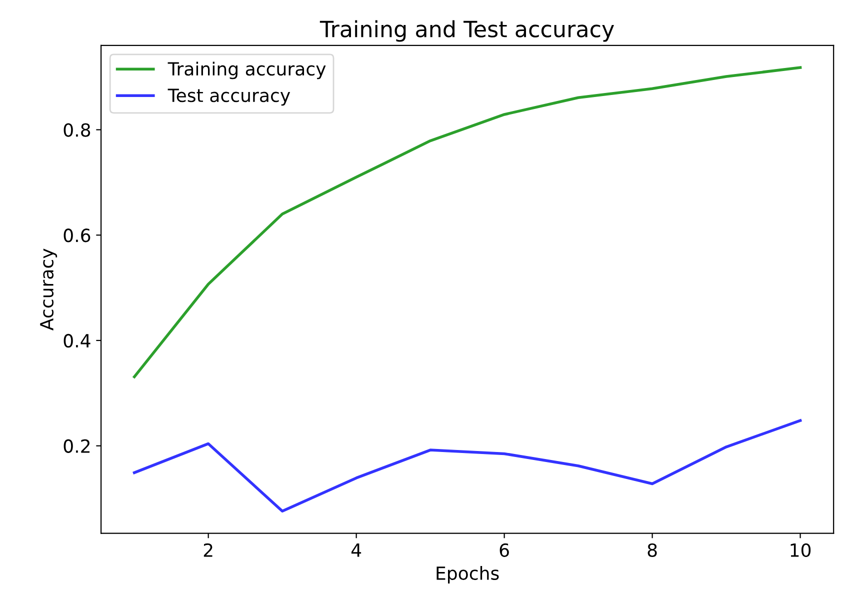 This screenshot has width=842, height=606. What do you see at coordinates (467, 575) in the screenshot?
I see `x-axis-title: Epochs` at bounding box center [467, 575].